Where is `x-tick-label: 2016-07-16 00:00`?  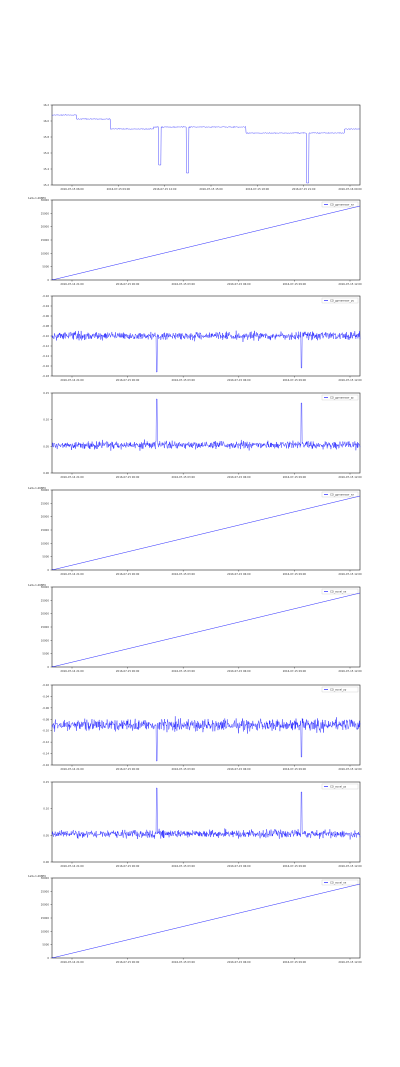
x-tick-label: 2016-07-16 00:00 is located at coordinates (350, 189).